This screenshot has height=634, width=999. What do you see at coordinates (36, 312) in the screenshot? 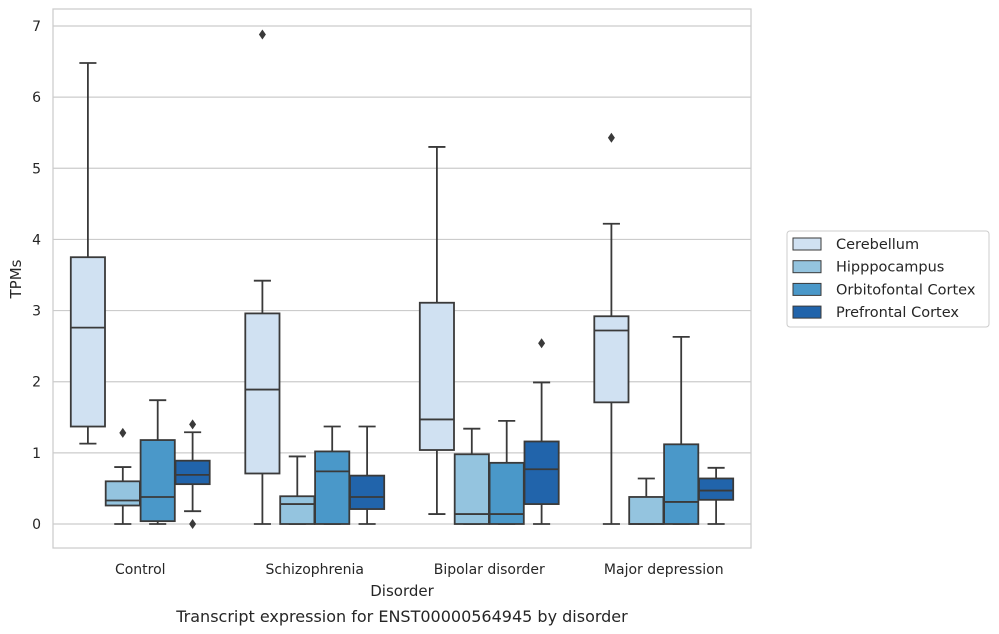
I see `y-tick-label: 3` at bounding box center [36, 312].